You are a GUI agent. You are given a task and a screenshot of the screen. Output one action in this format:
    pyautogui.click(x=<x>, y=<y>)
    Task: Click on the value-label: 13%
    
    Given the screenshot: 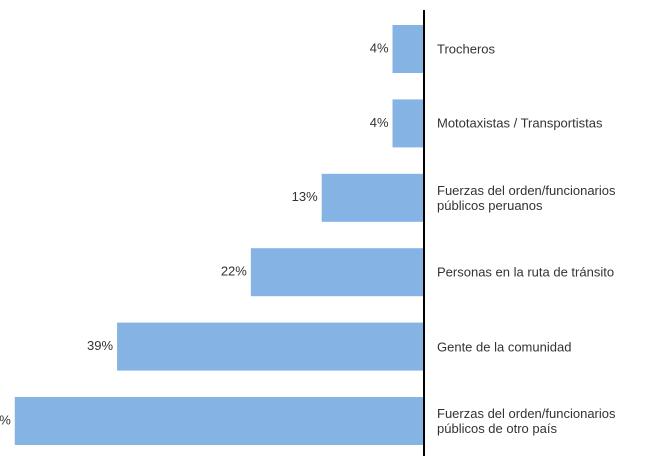 What is the action you would take?
    pyautogui.click(x=305, y=196)
    